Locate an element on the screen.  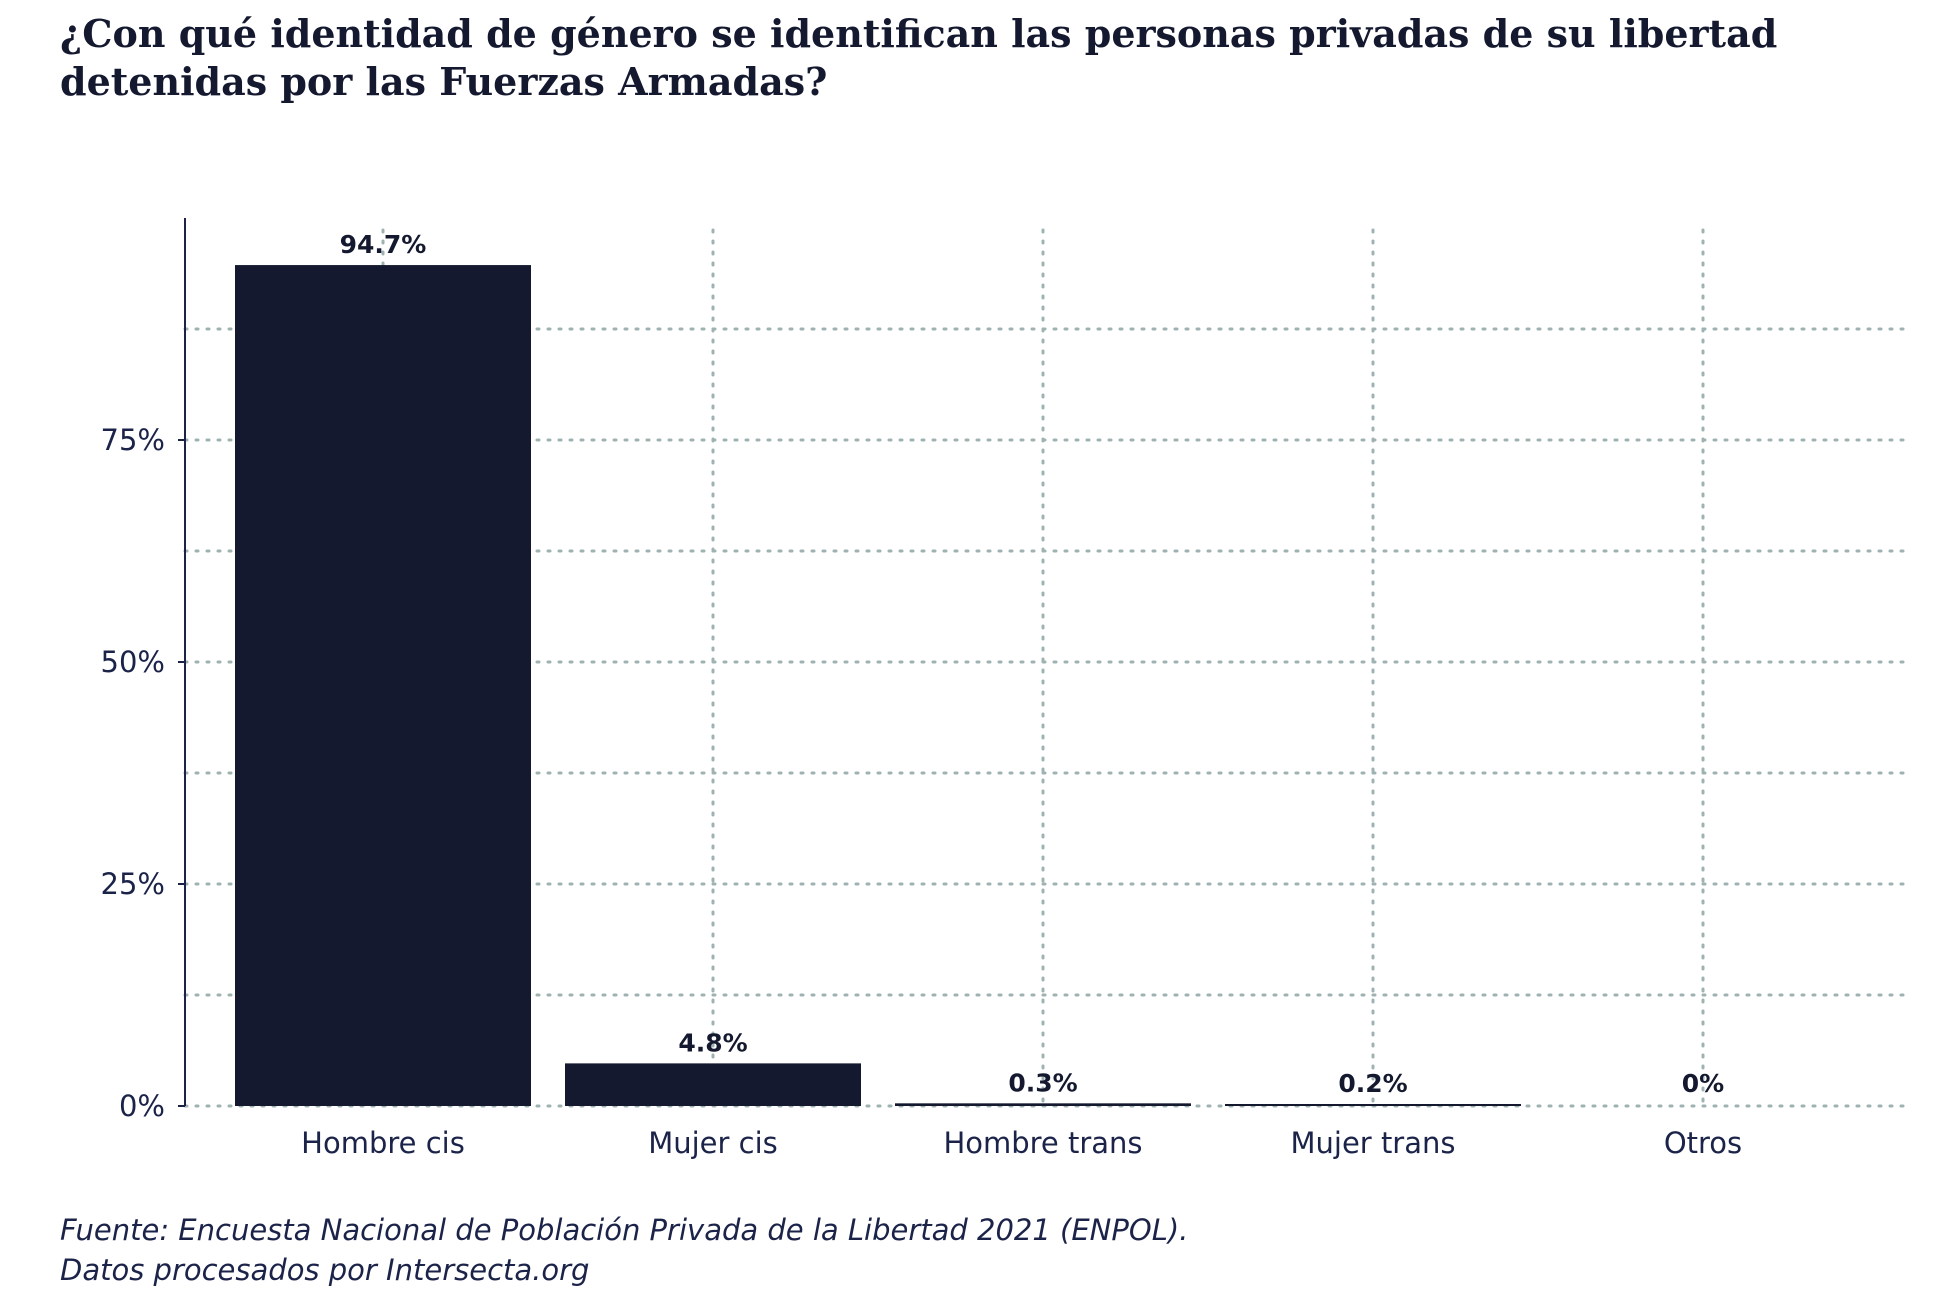
y-tick-label: 50% is located at coordinates (133, 662).